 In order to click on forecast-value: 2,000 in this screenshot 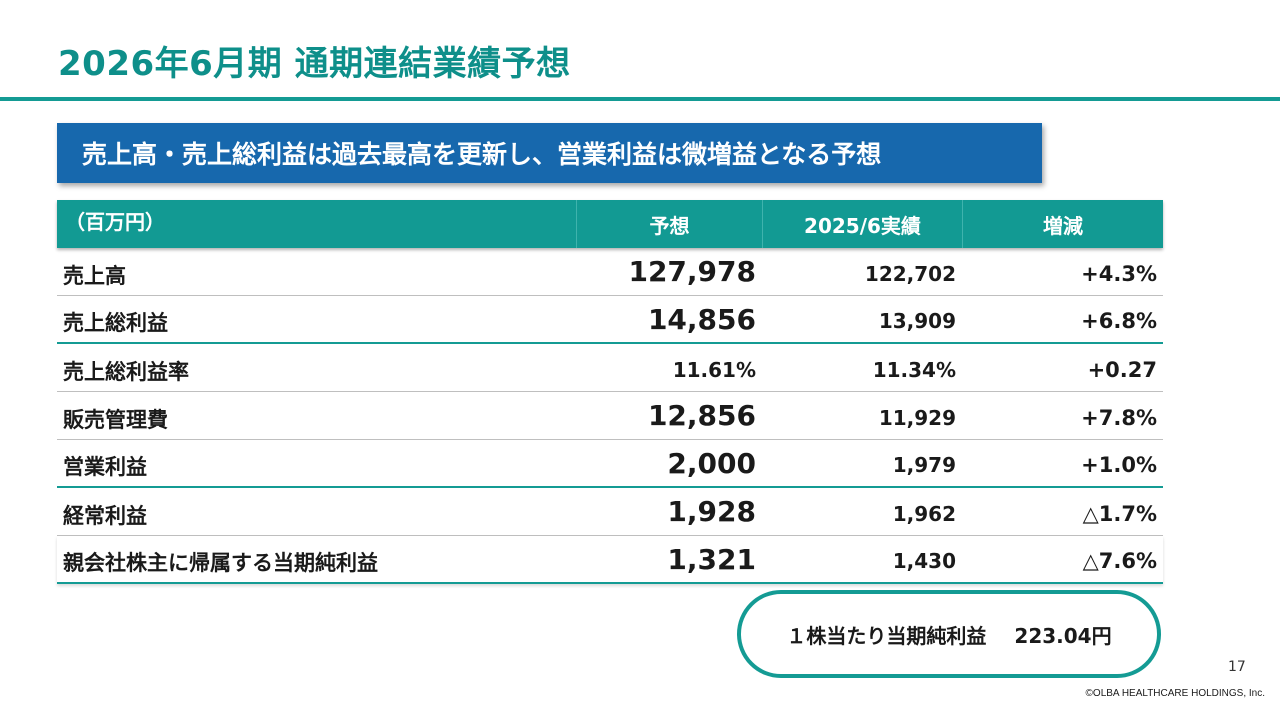, I will do `click(711, 463)`.